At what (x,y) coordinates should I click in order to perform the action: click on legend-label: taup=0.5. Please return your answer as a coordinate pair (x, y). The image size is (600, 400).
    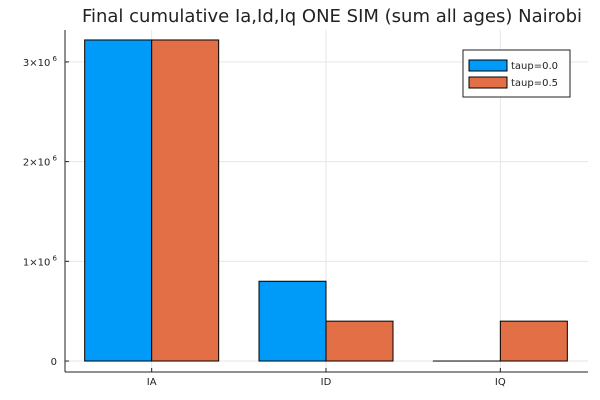
    Looking at the image, I should click on (534, 83).